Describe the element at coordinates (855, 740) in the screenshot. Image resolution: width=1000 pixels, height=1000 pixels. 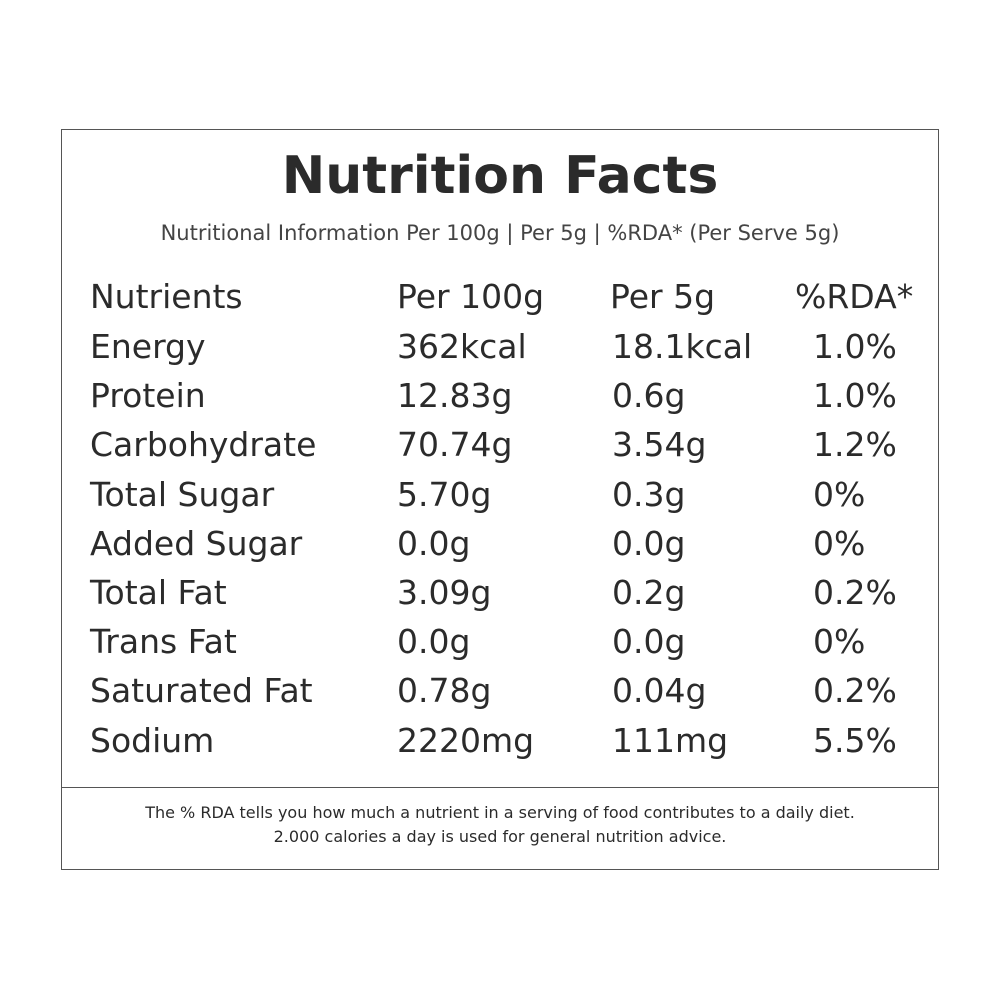
I see `nutrient-value: 5.5%` at that location.